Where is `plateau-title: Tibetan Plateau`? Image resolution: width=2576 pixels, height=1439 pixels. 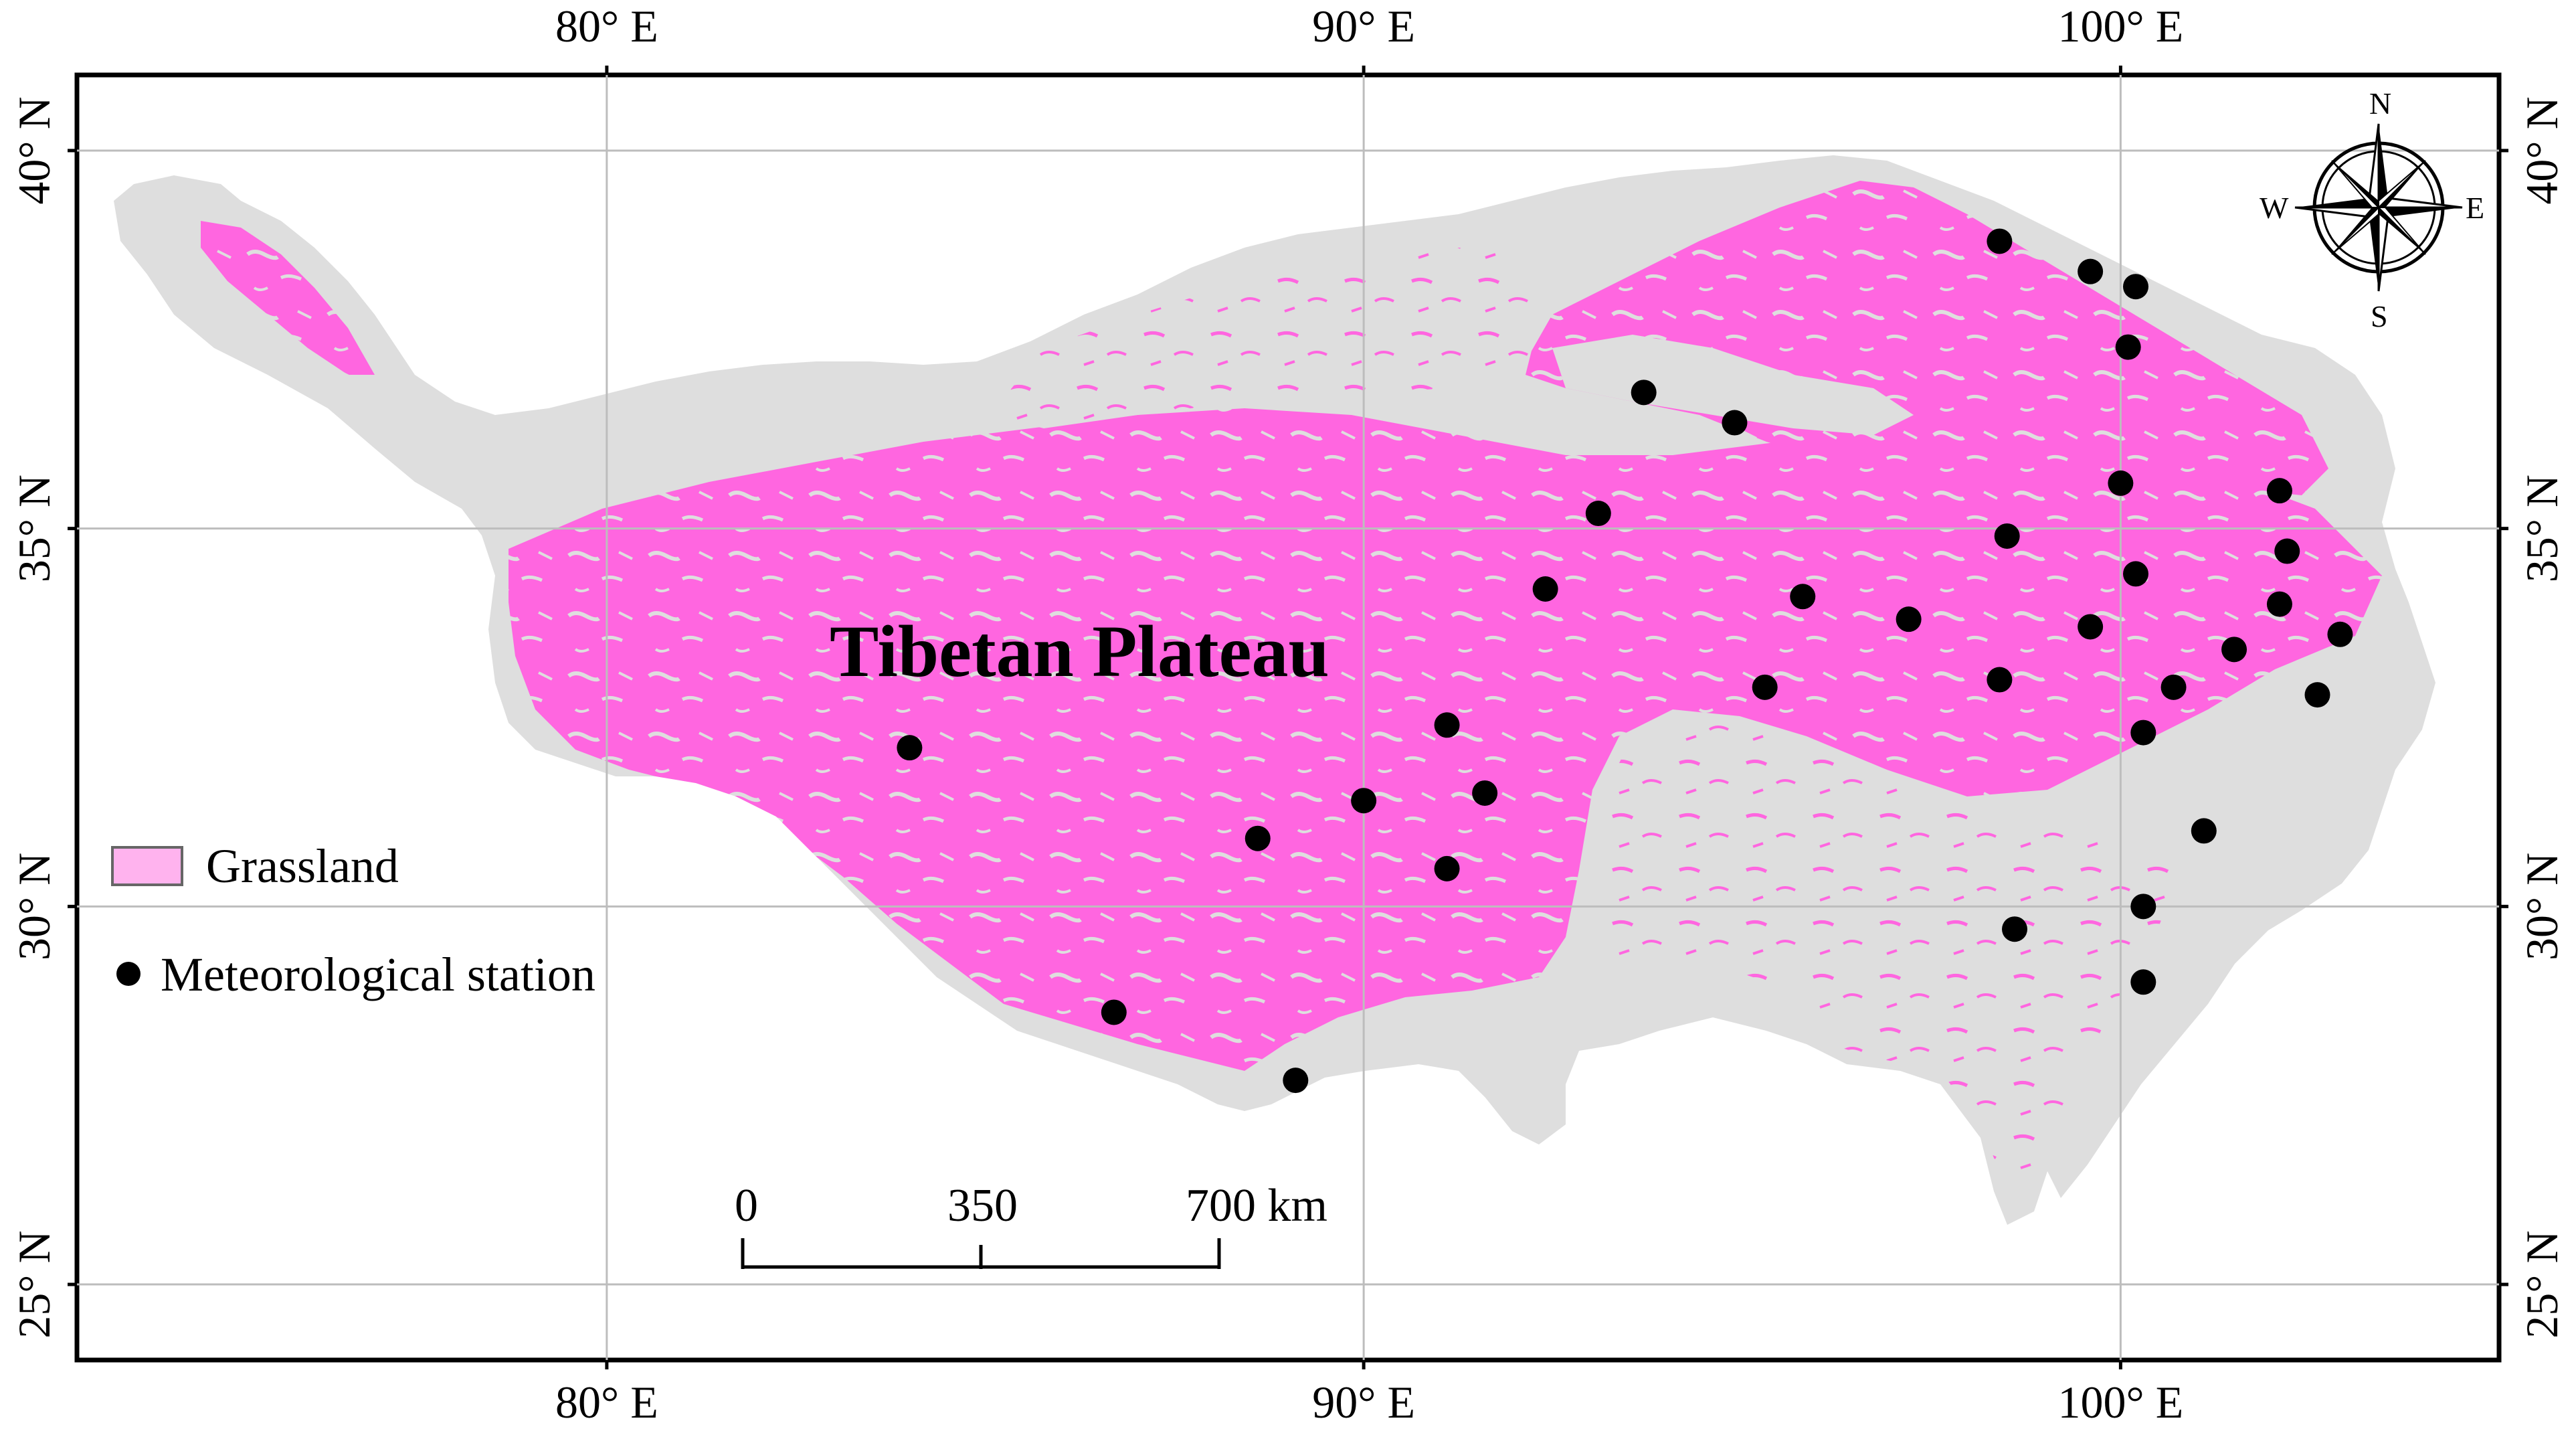 plateau-title: Tibetan Plateau is located at coordinates (1079, 651).